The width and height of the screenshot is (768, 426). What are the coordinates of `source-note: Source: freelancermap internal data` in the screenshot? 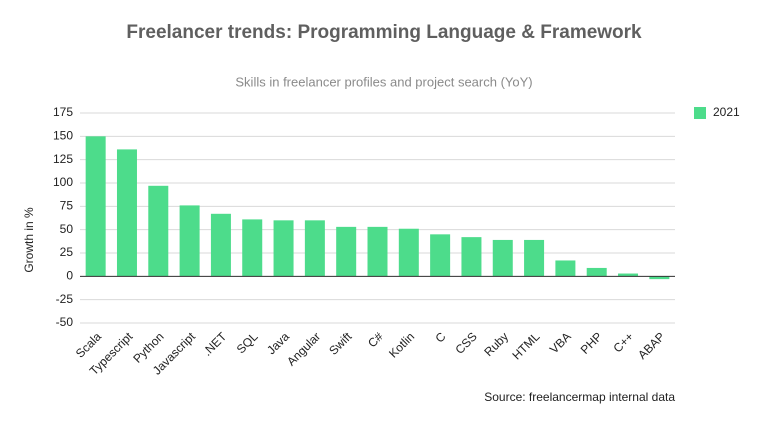 It's located at (579, 397).